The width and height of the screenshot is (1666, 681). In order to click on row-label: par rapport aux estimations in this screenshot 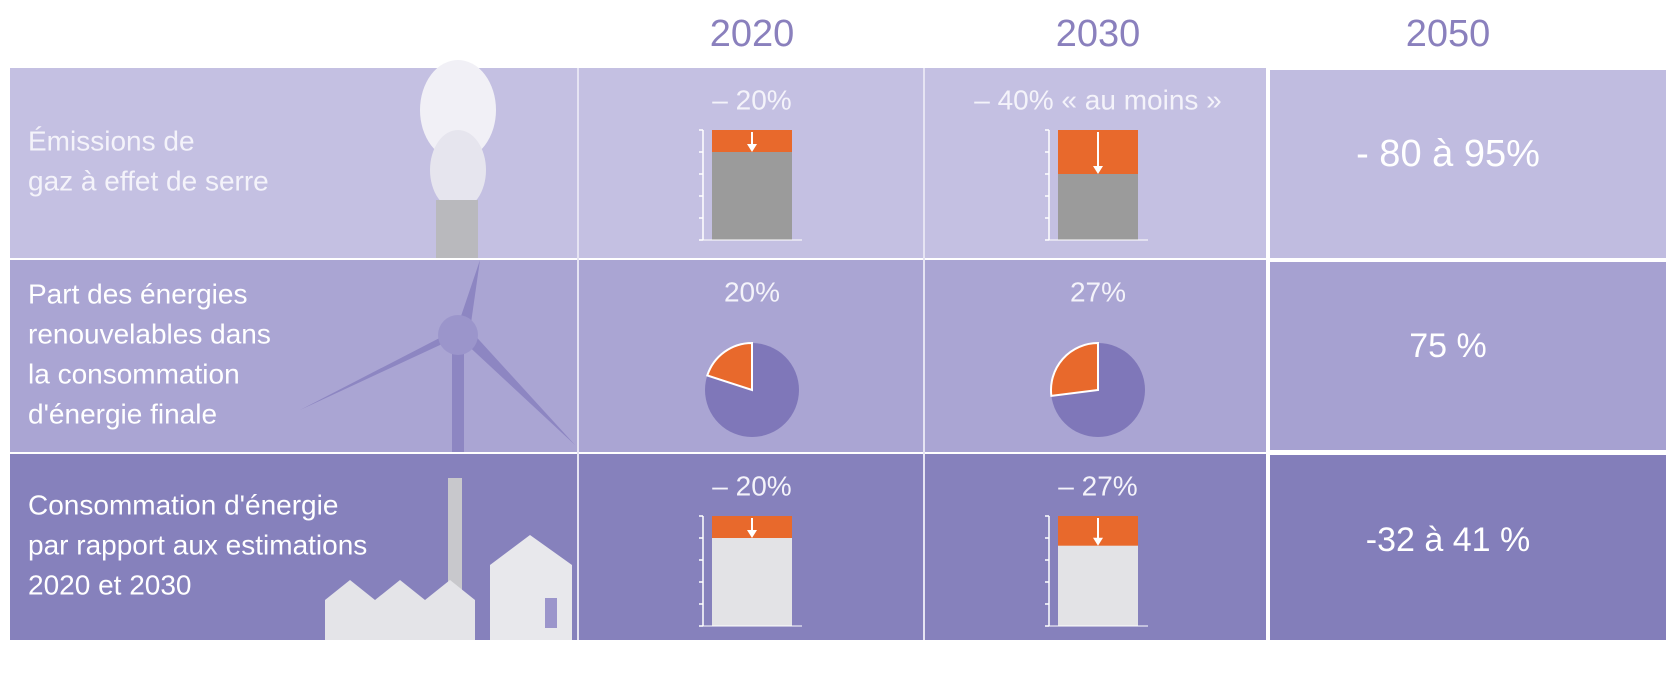, I will do `click(197, 544)`.